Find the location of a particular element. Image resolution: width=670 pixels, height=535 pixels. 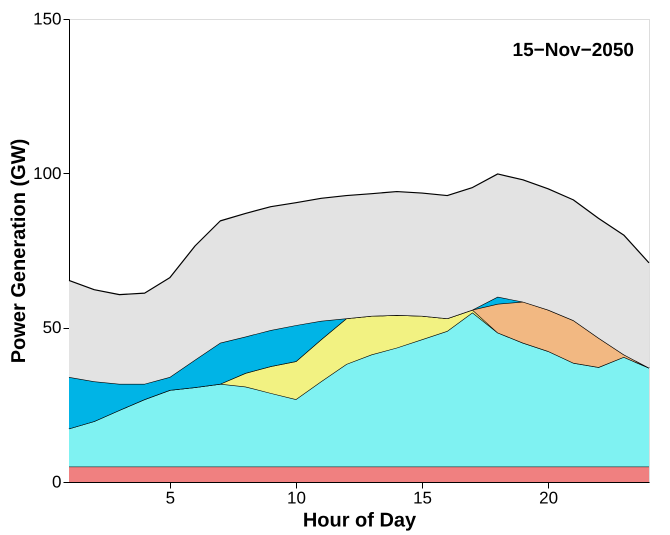

annotation: 15−Nov−2050 is located at coordinates (573, 50).